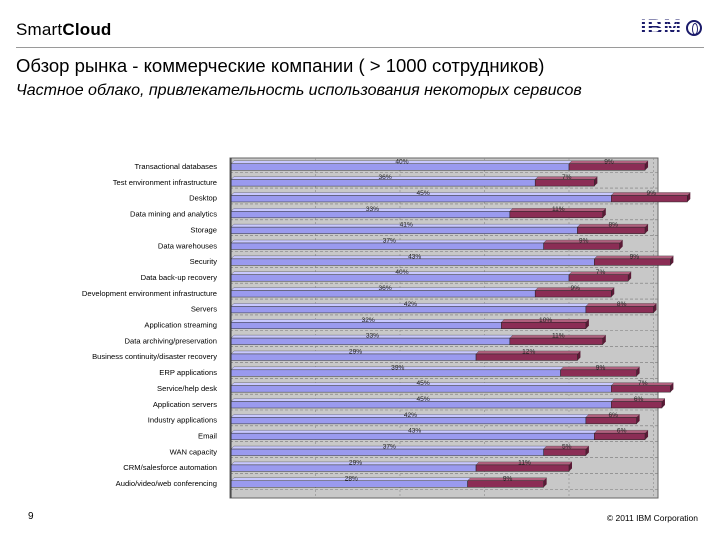 The image size is (720, 540). Describe the element at coordinates (360, 47) in the screenshot. I see `header-divider` at that location.